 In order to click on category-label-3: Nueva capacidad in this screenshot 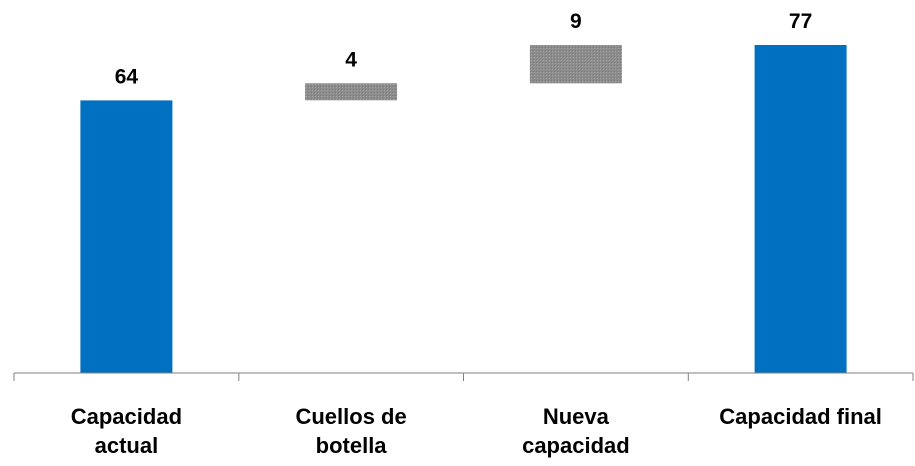, I will do `click(576, 431)`.